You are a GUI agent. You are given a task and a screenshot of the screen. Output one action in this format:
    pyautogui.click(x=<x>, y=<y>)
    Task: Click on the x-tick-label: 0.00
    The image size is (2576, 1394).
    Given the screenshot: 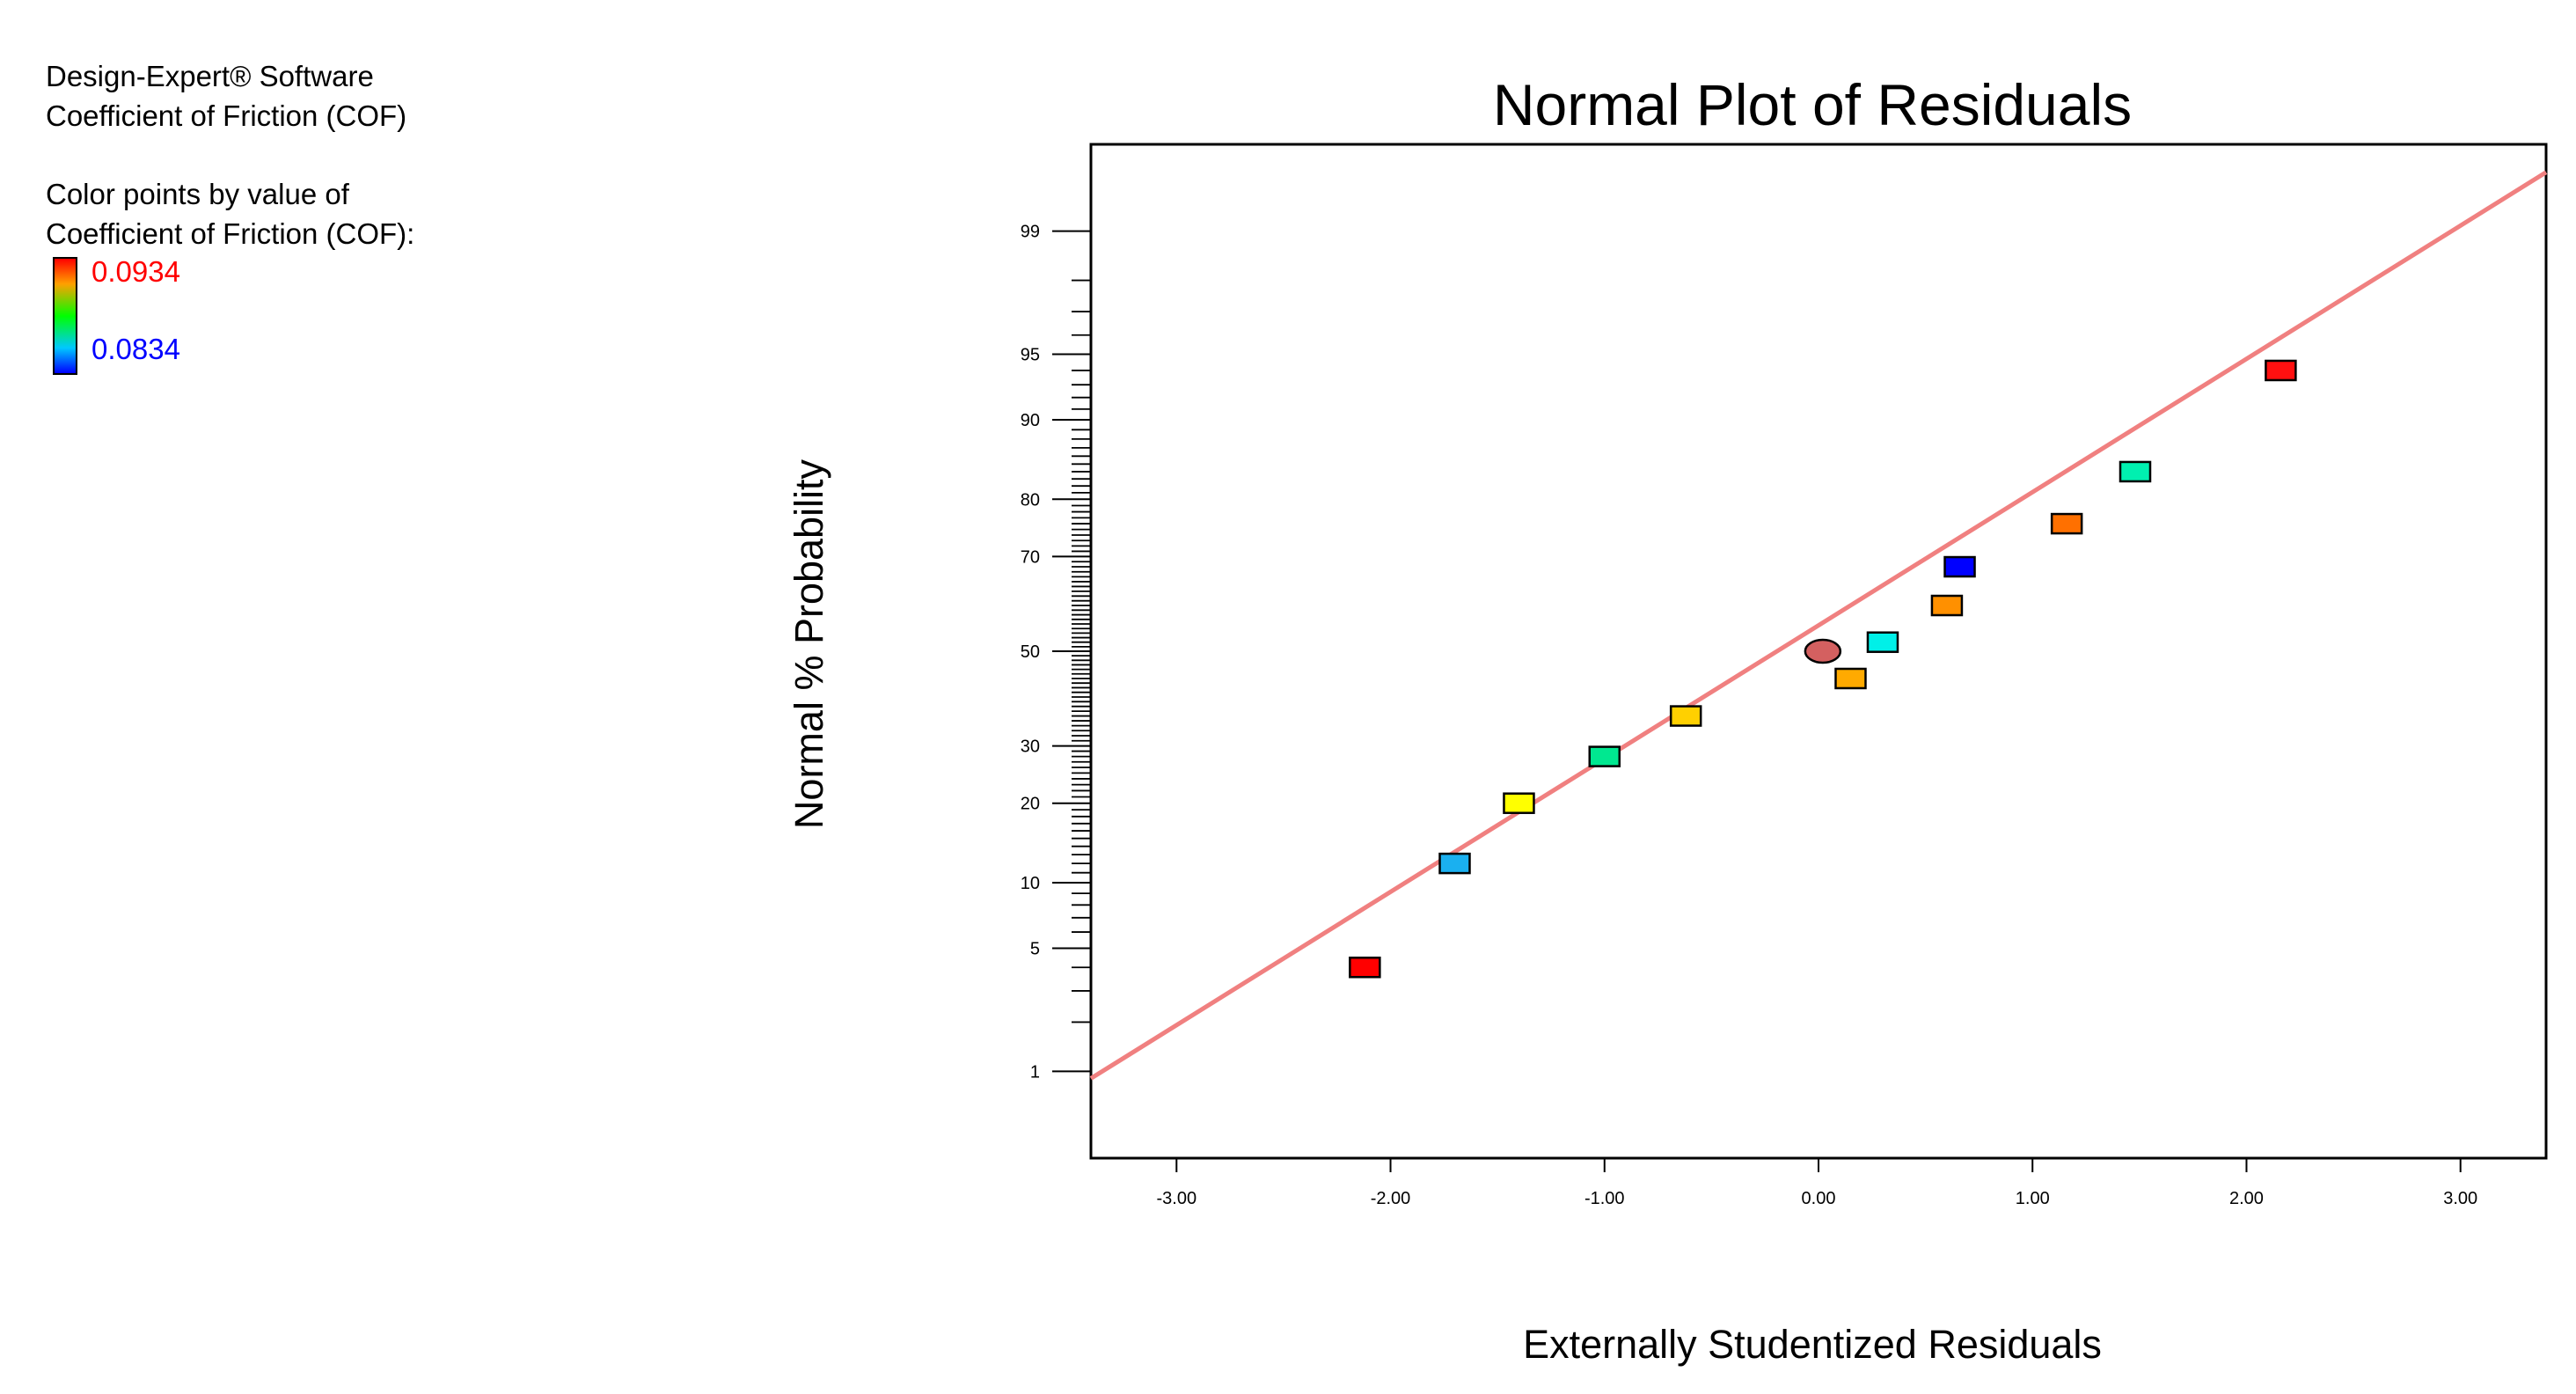 What is the action you would take?
    pyautogui.click(x=1819, y=1198)
    